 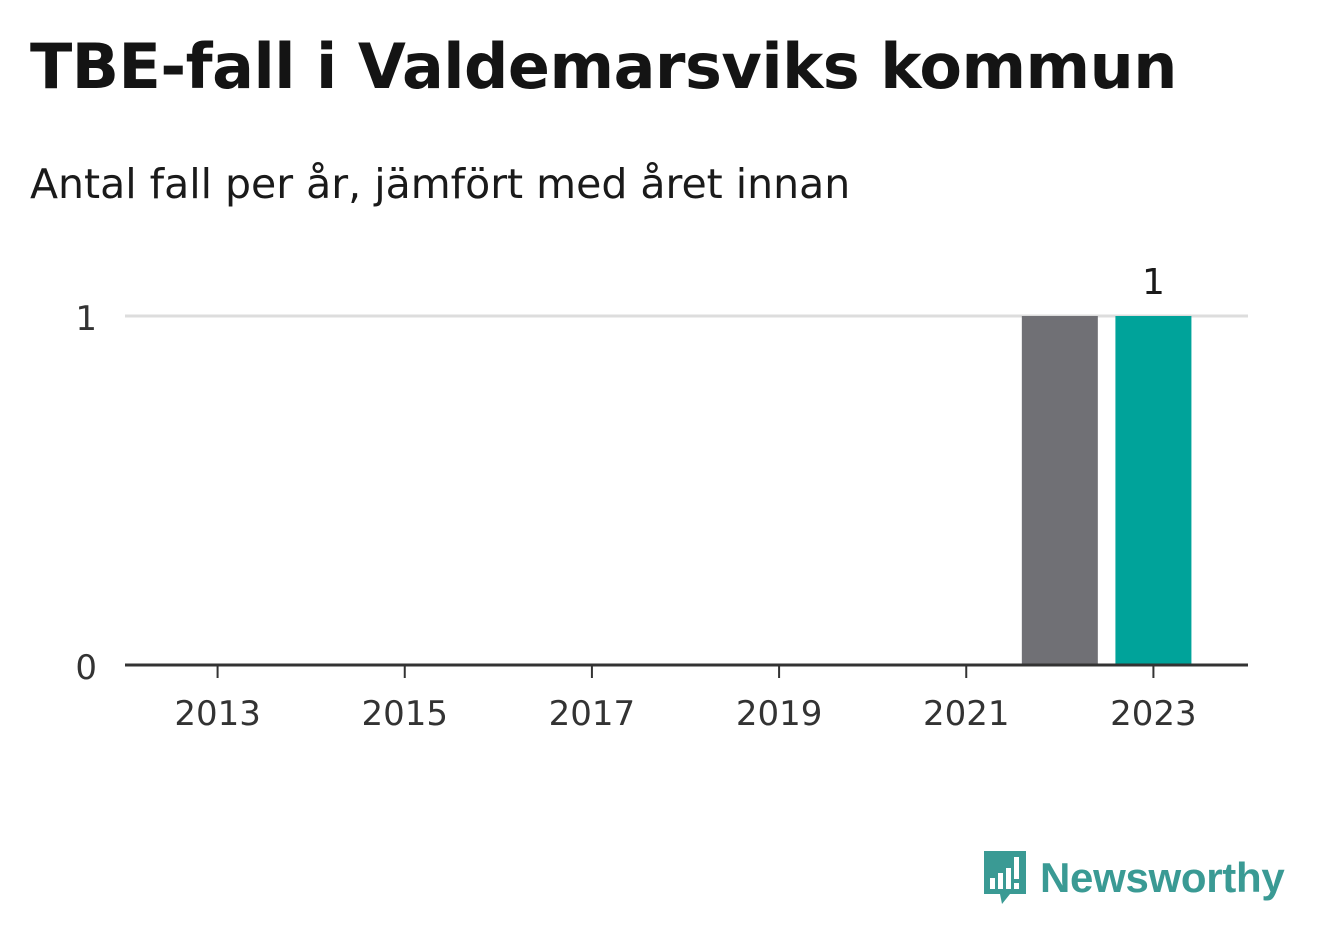 I want to click on newsworthy-logo: Newsworthy, so click(x=1132, y=878).